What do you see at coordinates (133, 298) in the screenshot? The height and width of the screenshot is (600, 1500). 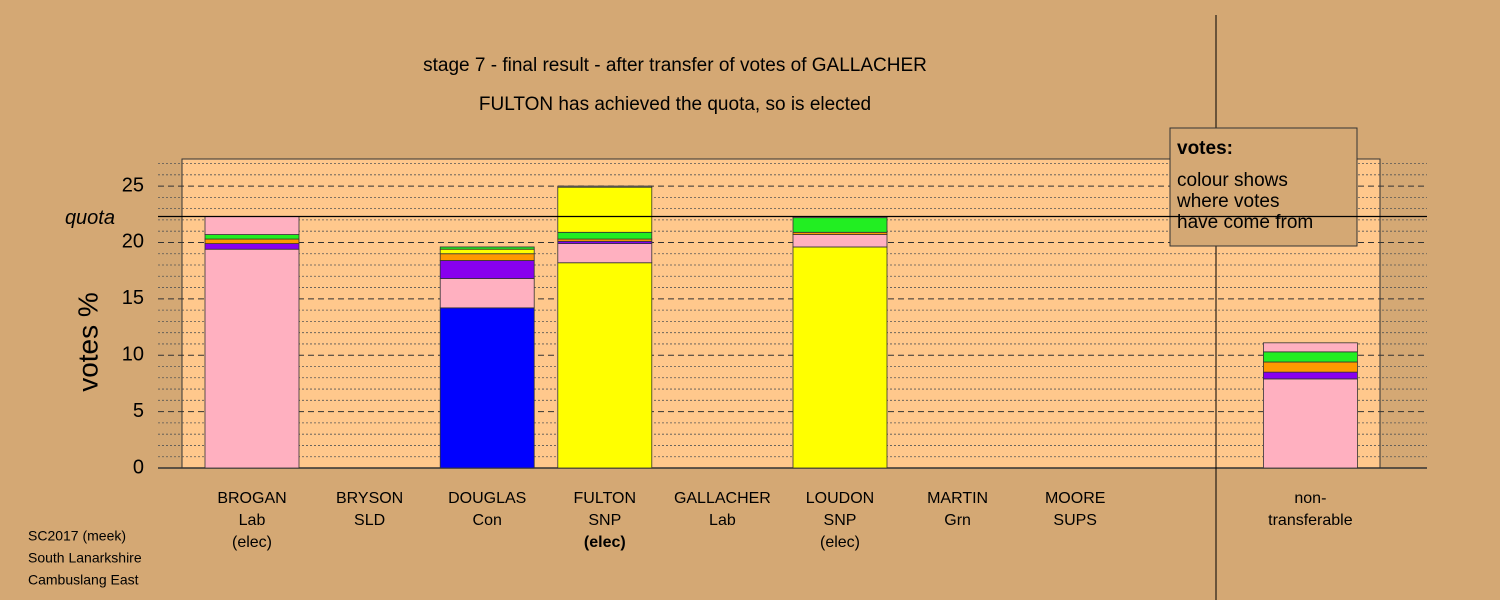 I see `y-tick-label: 15` at bounding box center [133, 298].